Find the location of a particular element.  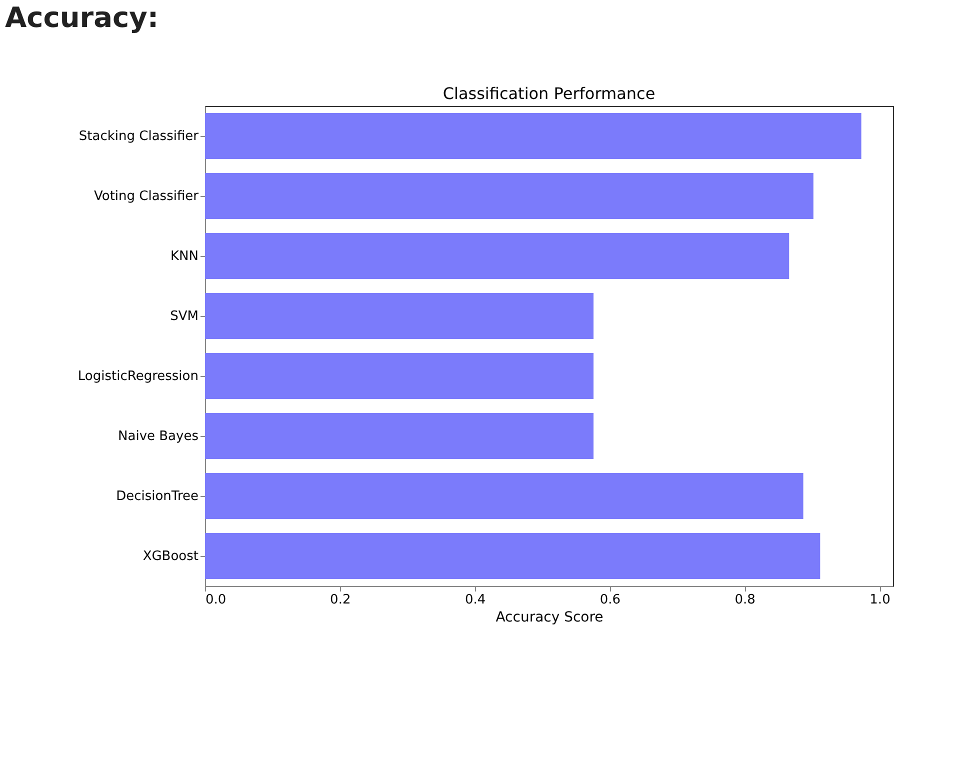

y-tick-label: XGBoost is located at coordinates (170, 556).